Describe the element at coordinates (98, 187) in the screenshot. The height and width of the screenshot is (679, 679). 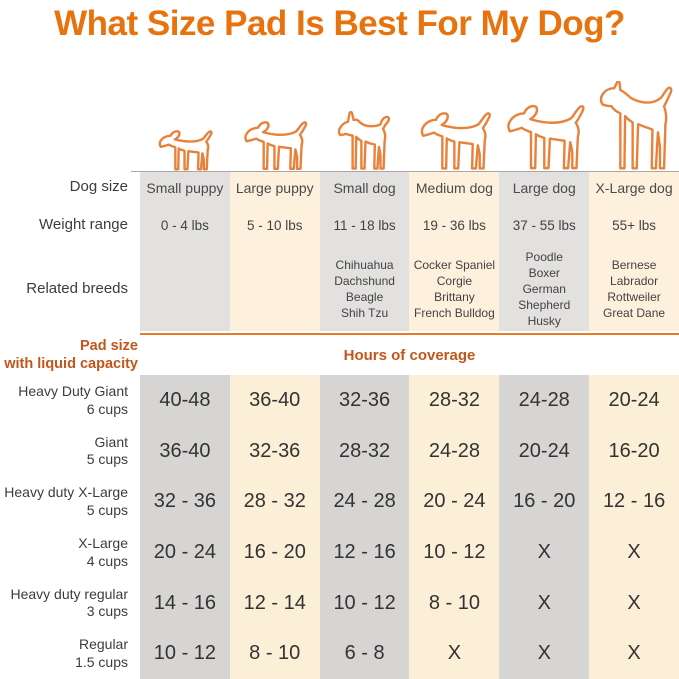
I see `dog-size-label: Dog size` at that location.